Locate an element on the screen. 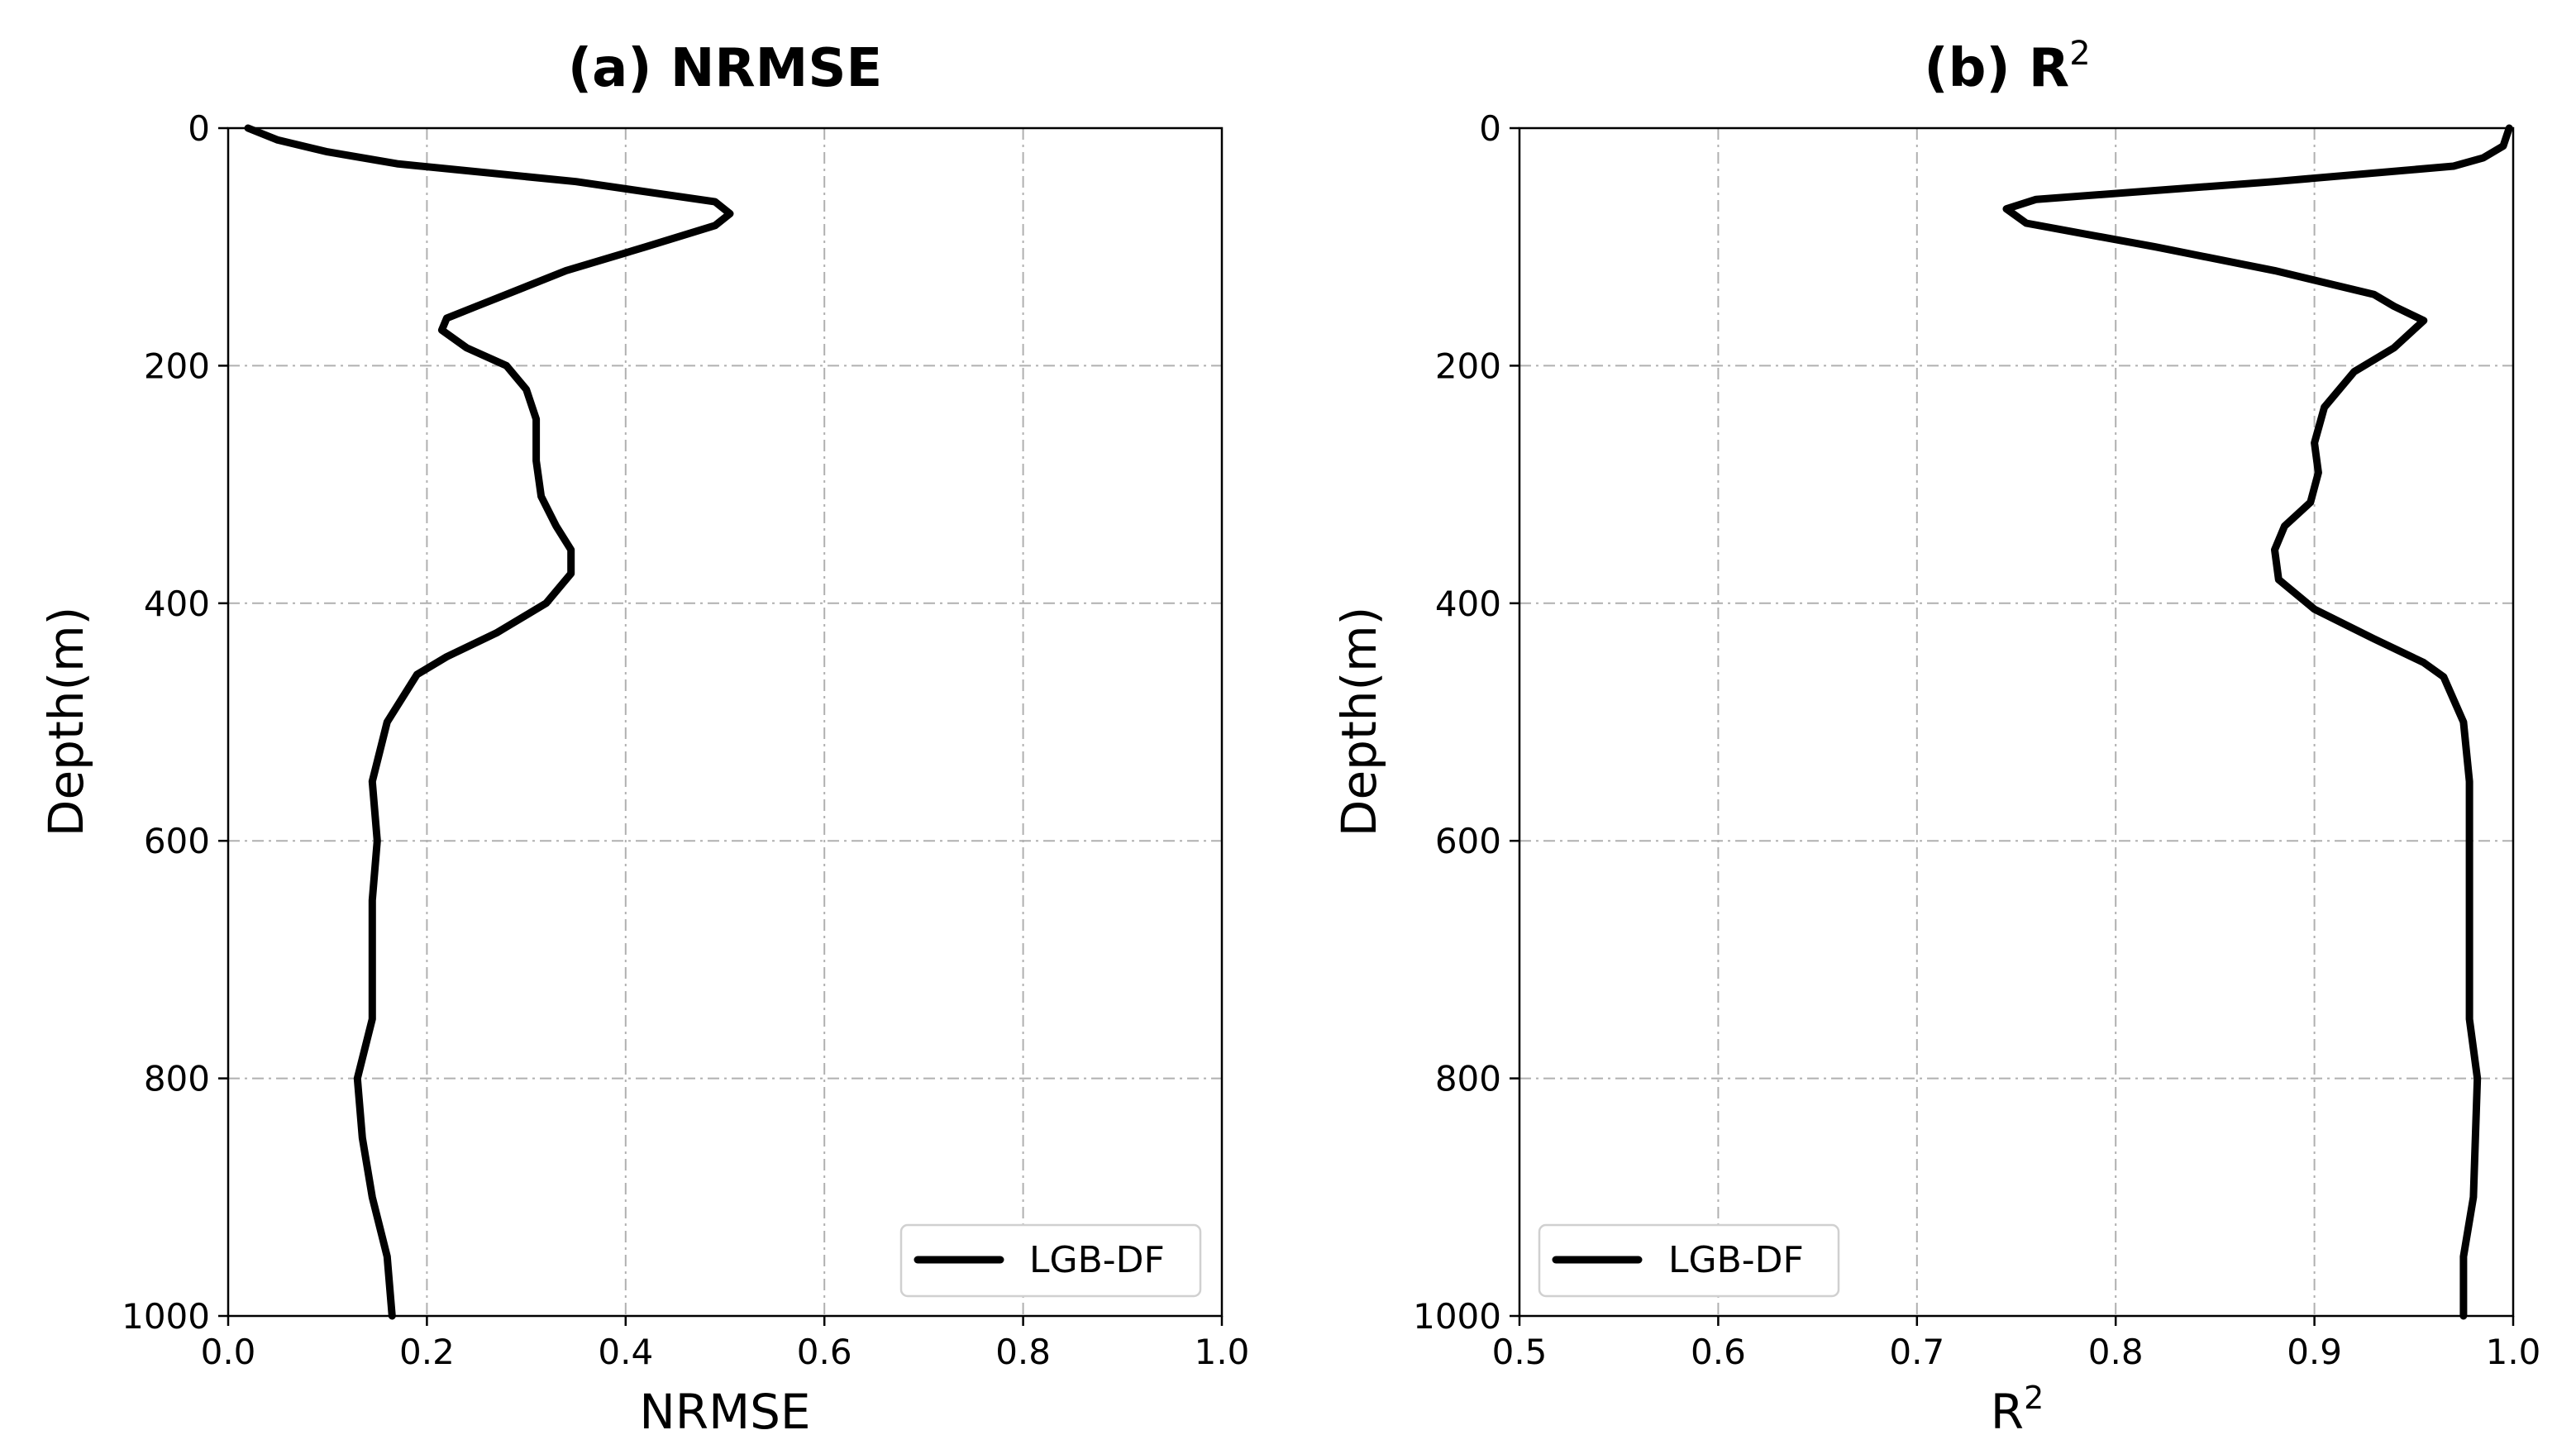 The width and height of the screenshot is (2576, 1454). panel-b-ylabel: Depth(m) is located at coordinates (1359, 722).